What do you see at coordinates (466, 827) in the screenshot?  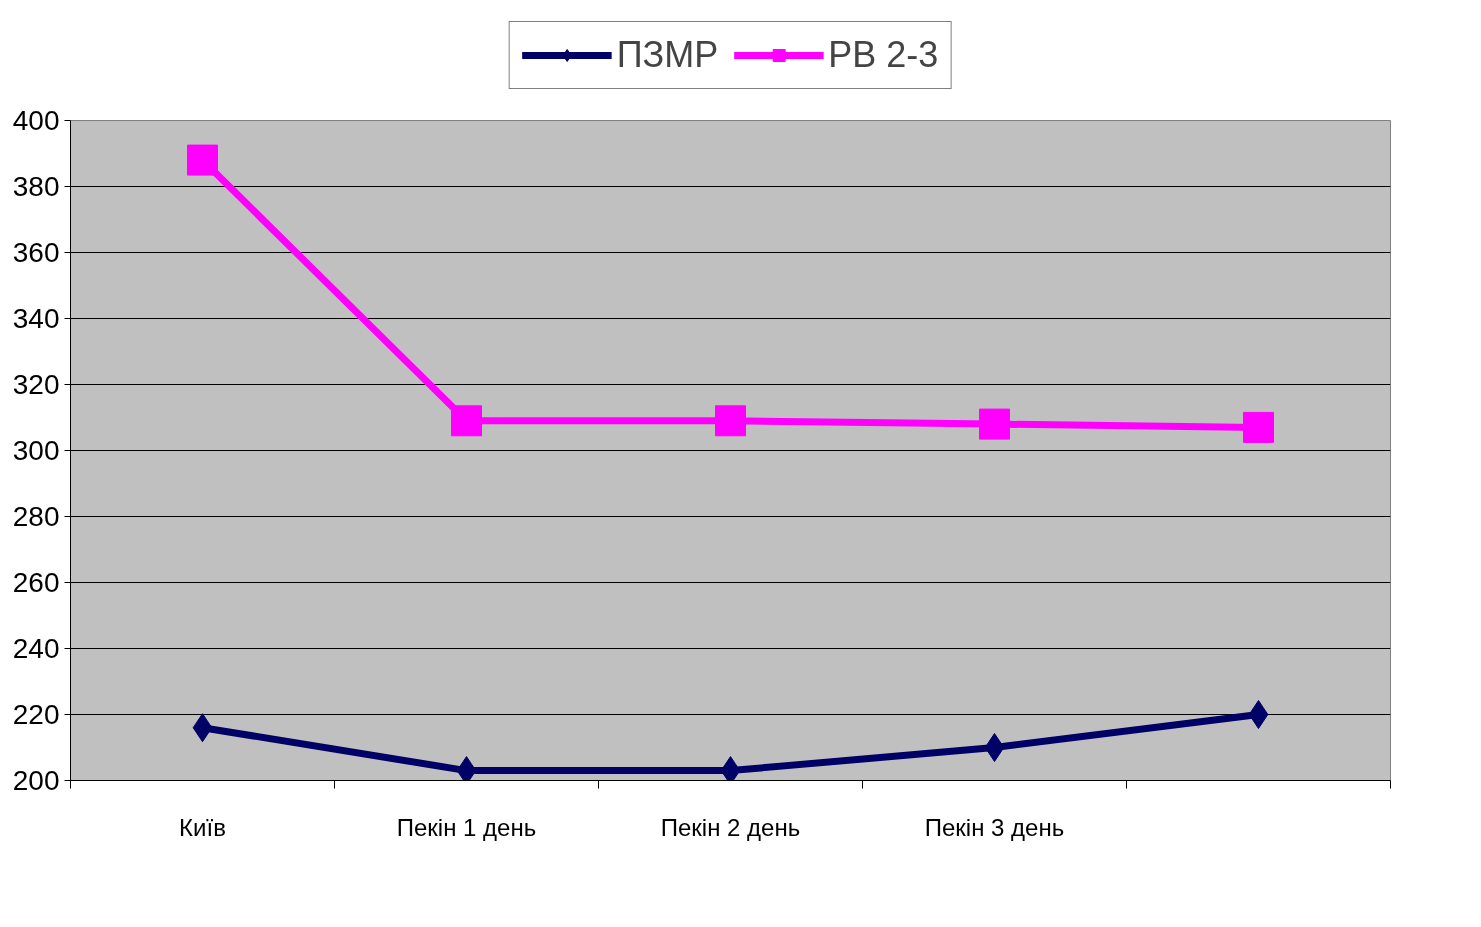 I see `x-tick-label: Пекін 1 день` at bounding box center [466, 827].